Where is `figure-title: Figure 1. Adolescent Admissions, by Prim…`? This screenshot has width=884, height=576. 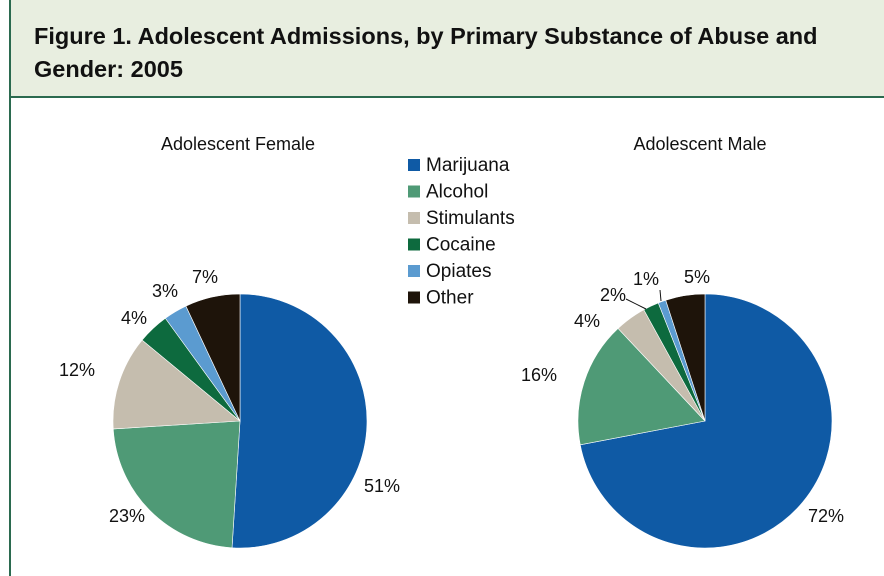
figure-title: Figure 1. Adolescent Admissions, by Prim… is located at coordinates (426, 52).